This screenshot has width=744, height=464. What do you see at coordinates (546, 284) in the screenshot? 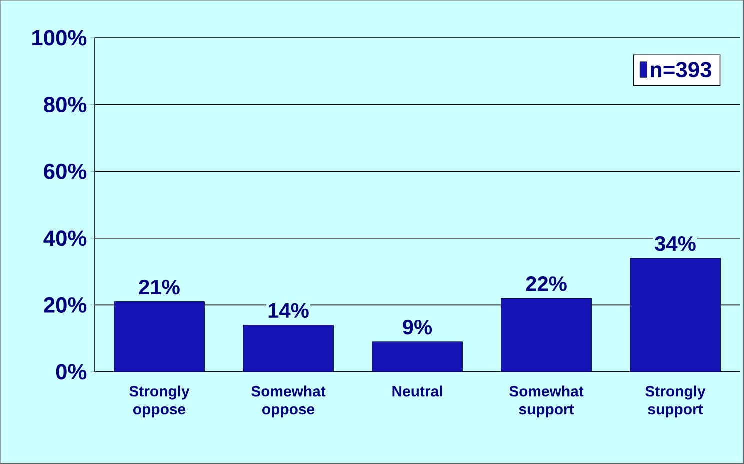
I see `data-label: 22%` at bounding box center [546, 284].